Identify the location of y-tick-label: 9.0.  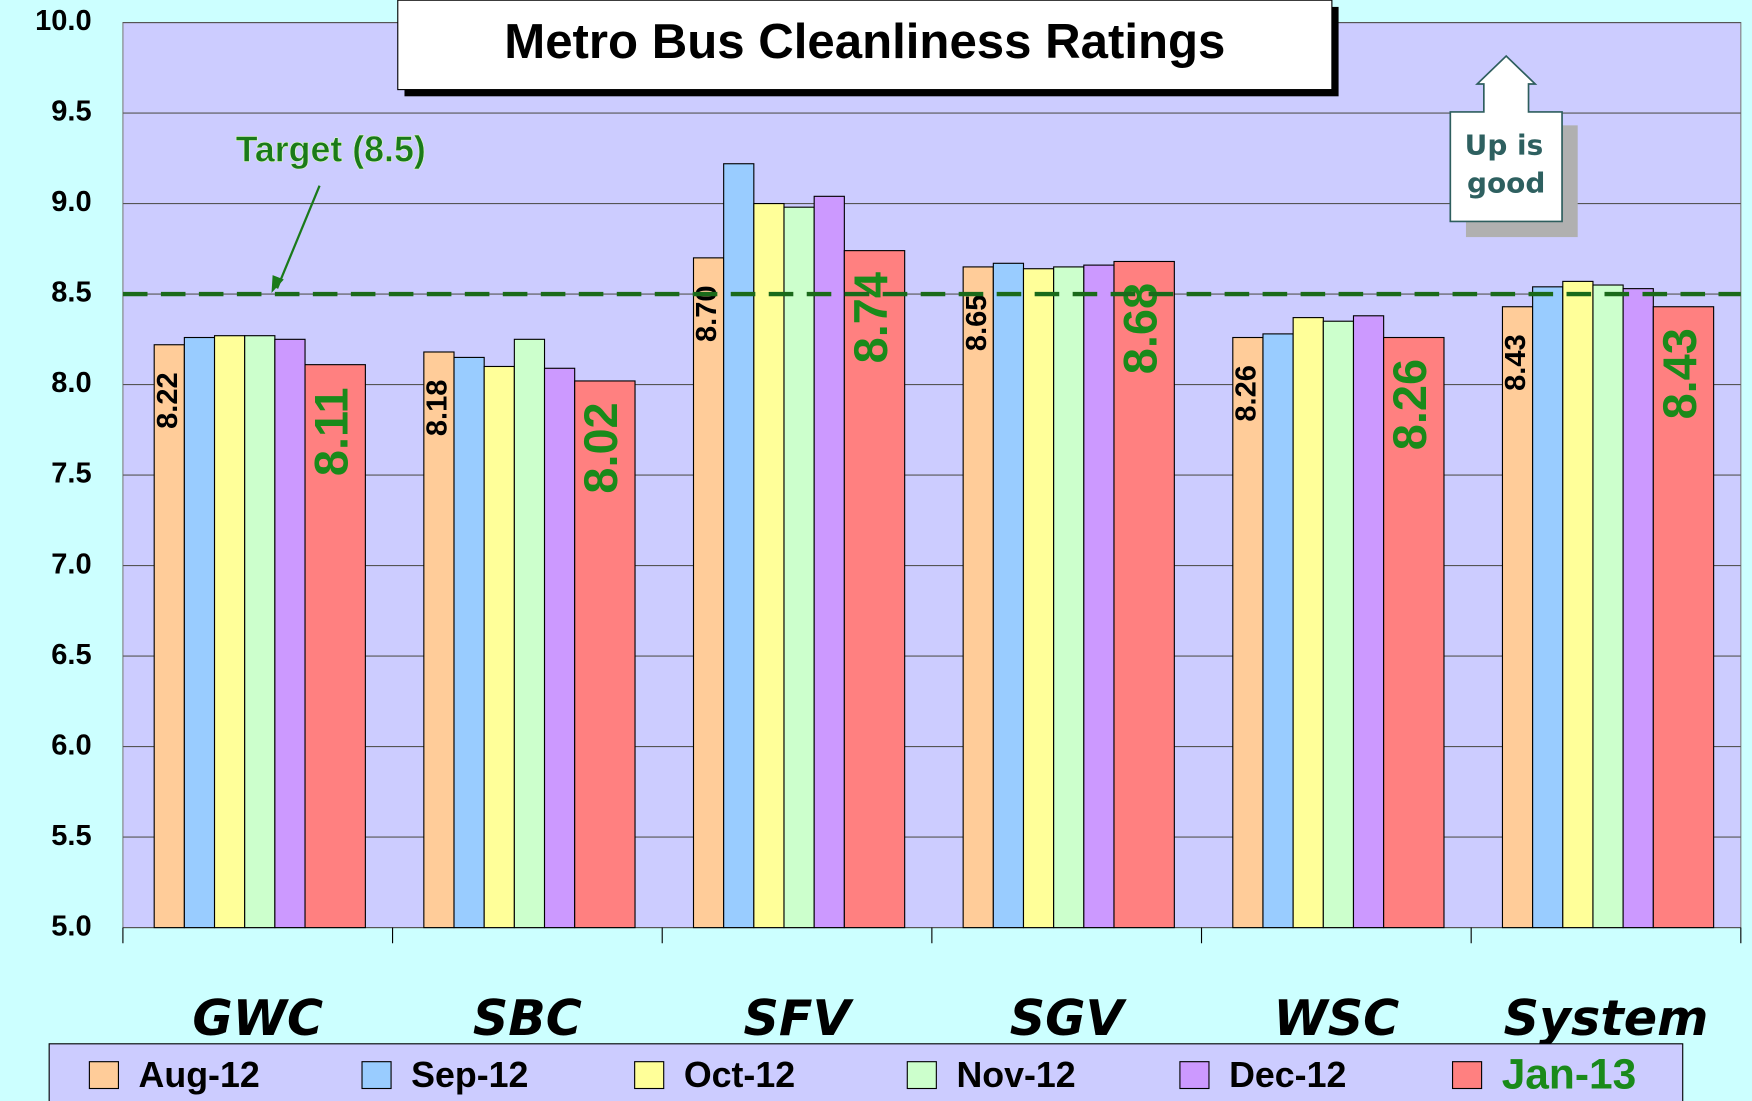
(71, 202).